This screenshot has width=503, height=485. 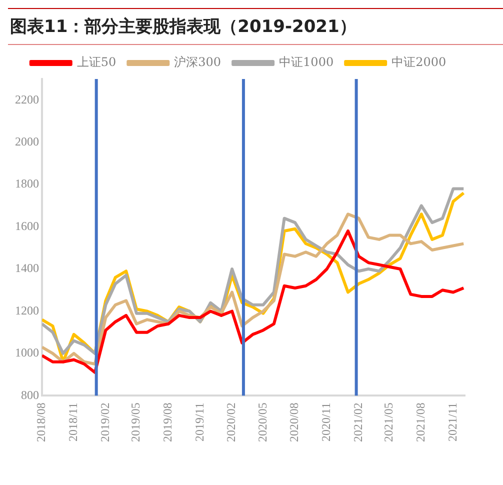 I want to click on y-tick-label: 2200, so click(x=27, y=99).